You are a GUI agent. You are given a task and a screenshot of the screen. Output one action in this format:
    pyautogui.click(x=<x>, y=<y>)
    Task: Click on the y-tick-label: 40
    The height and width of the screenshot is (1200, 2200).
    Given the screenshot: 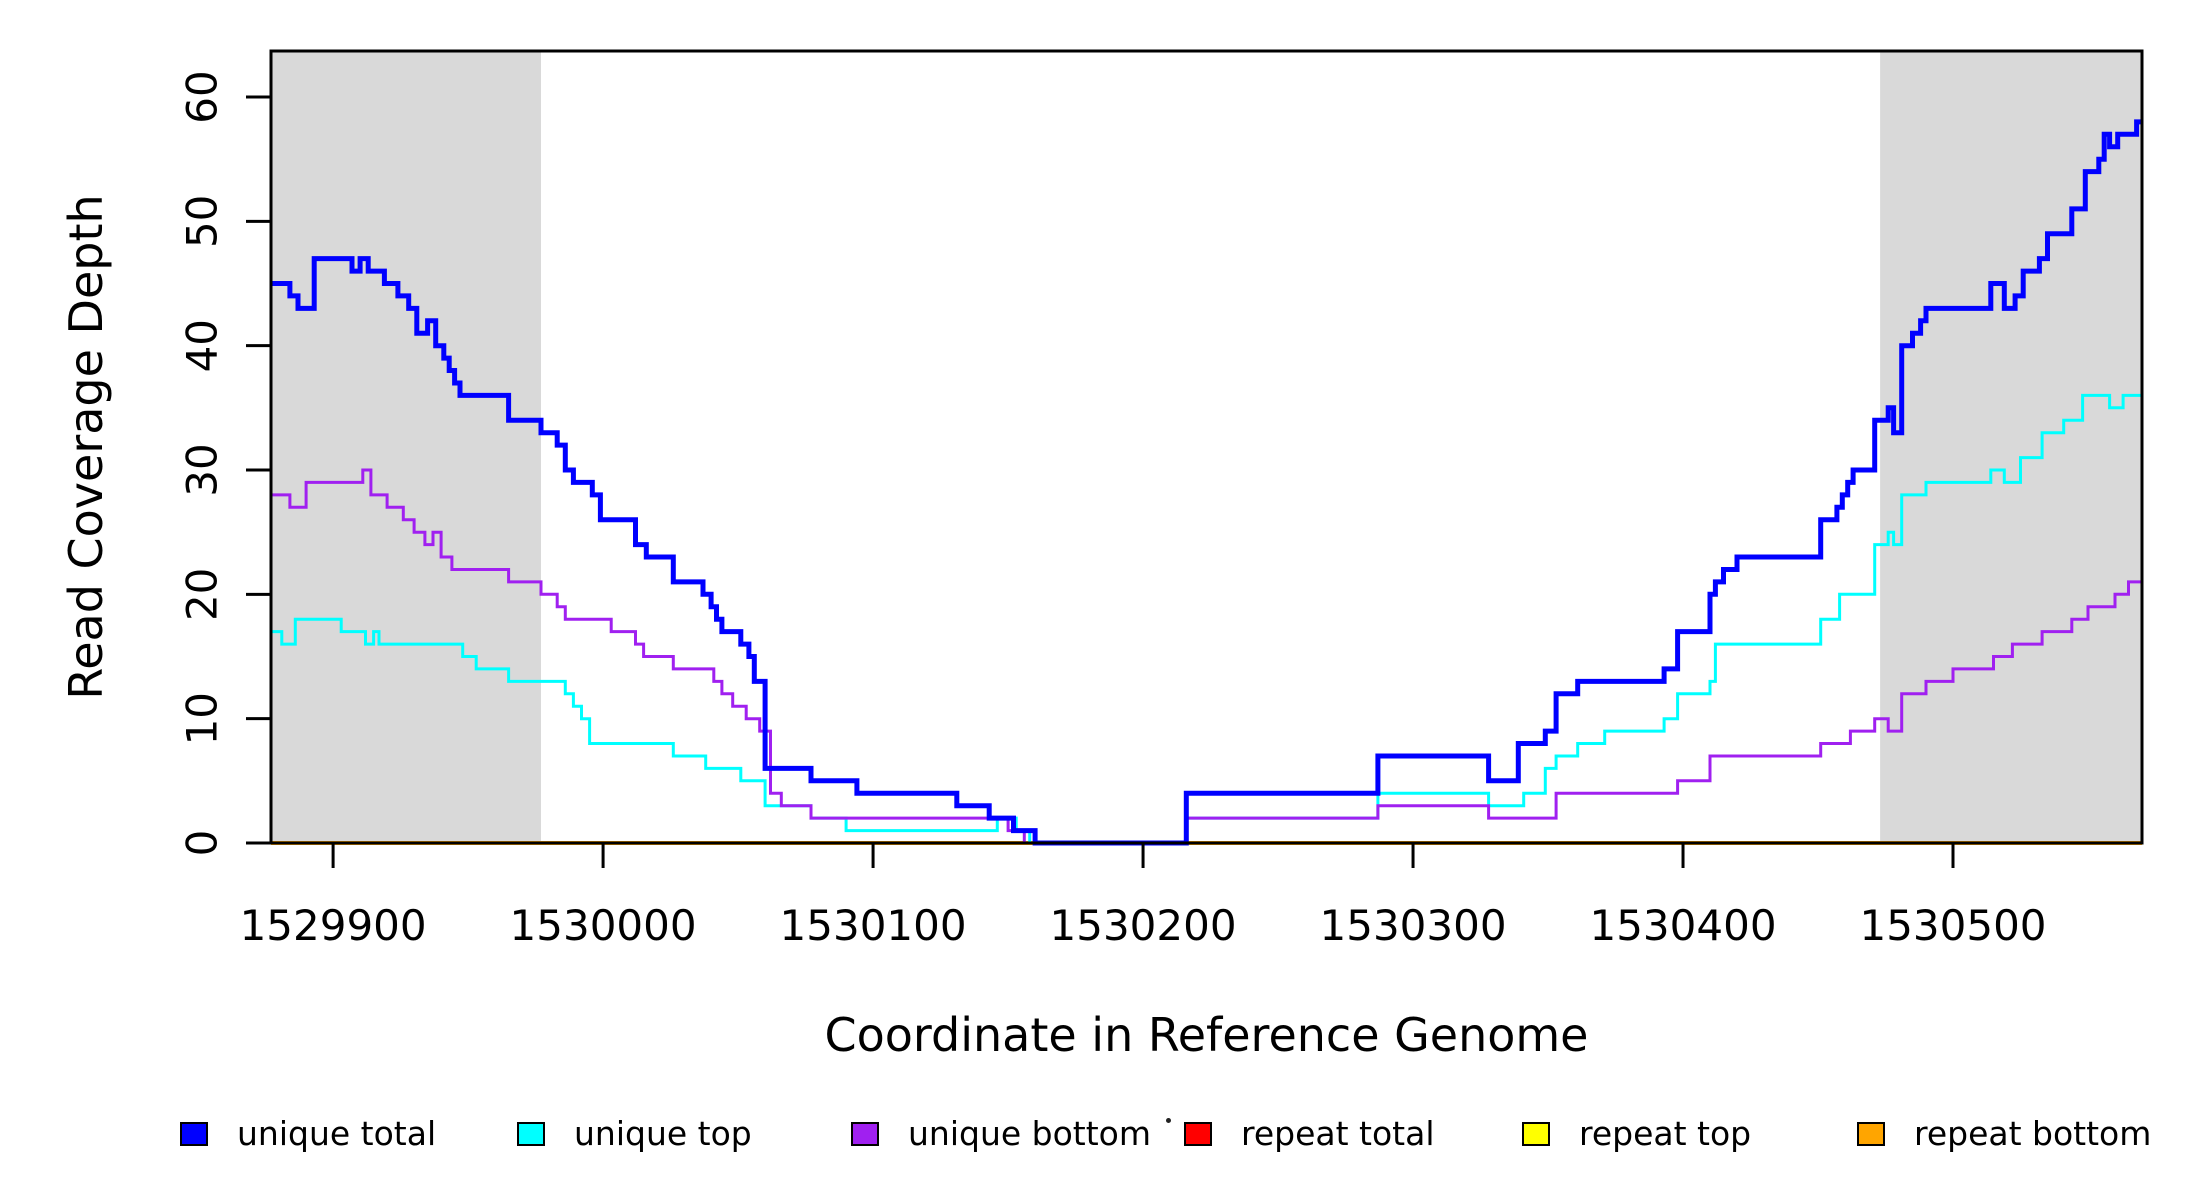 What is the action you would take?
    pyautogui.click(x=201, y=345)
    